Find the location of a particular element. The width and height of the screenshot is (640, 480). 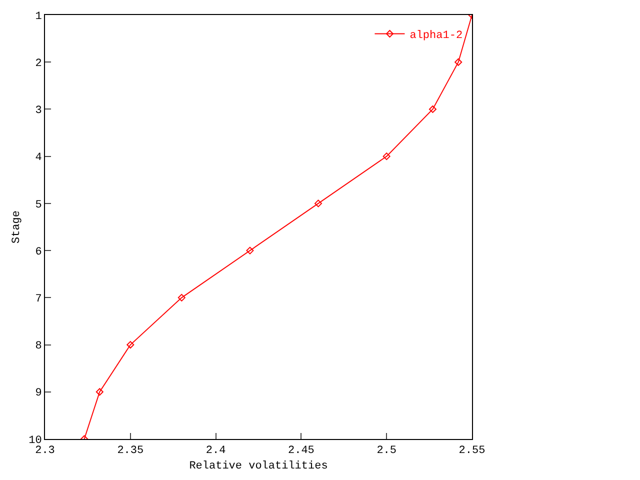

y-tick-label: 9 is located at coordinates (38, 394).